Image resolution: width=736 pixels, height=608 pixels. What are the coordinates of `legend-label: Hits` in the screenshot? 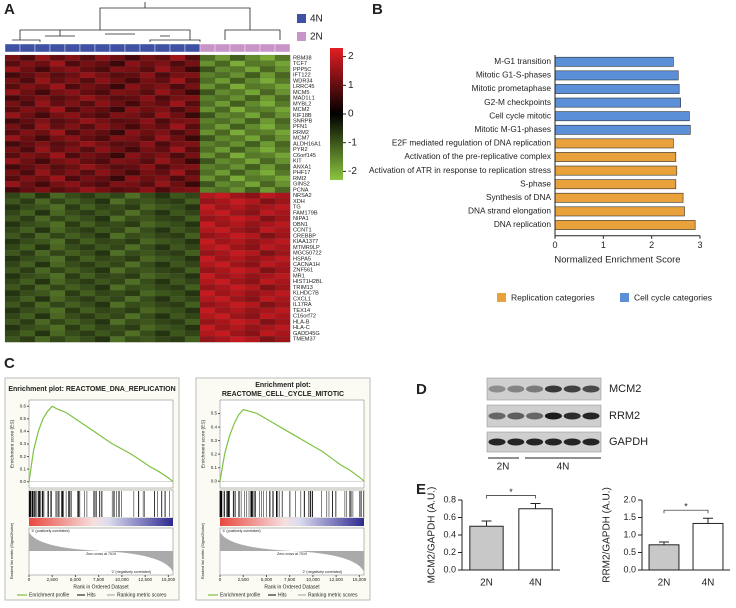 It's located at (282, 595).